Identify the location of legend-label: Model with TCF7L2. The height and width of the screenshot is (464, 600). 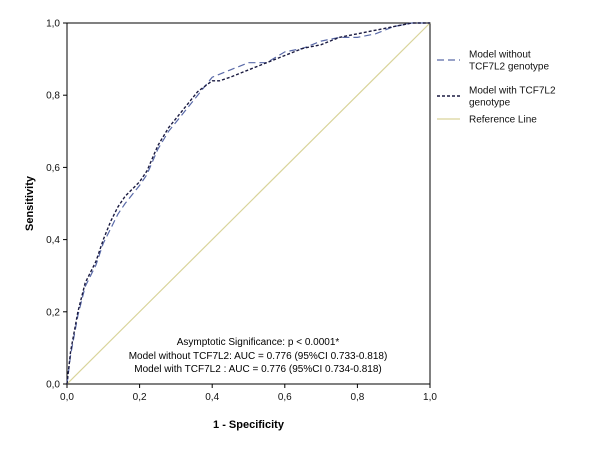
(512, 91).